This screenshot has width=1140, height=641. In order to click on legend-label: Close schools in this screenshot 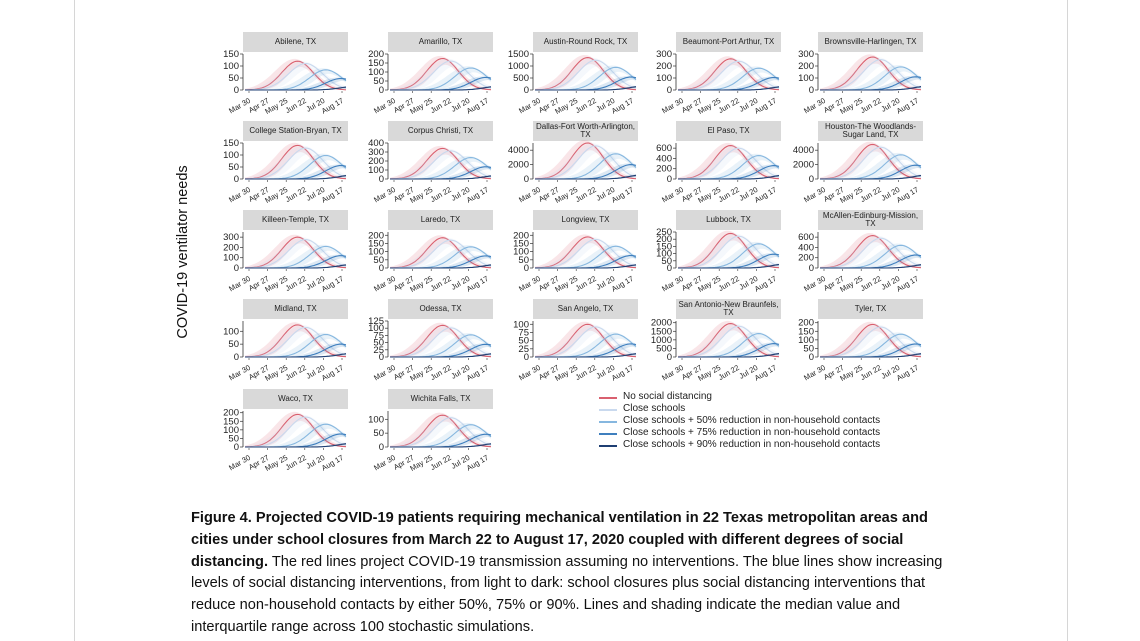, I will do `click(654, 408)`.